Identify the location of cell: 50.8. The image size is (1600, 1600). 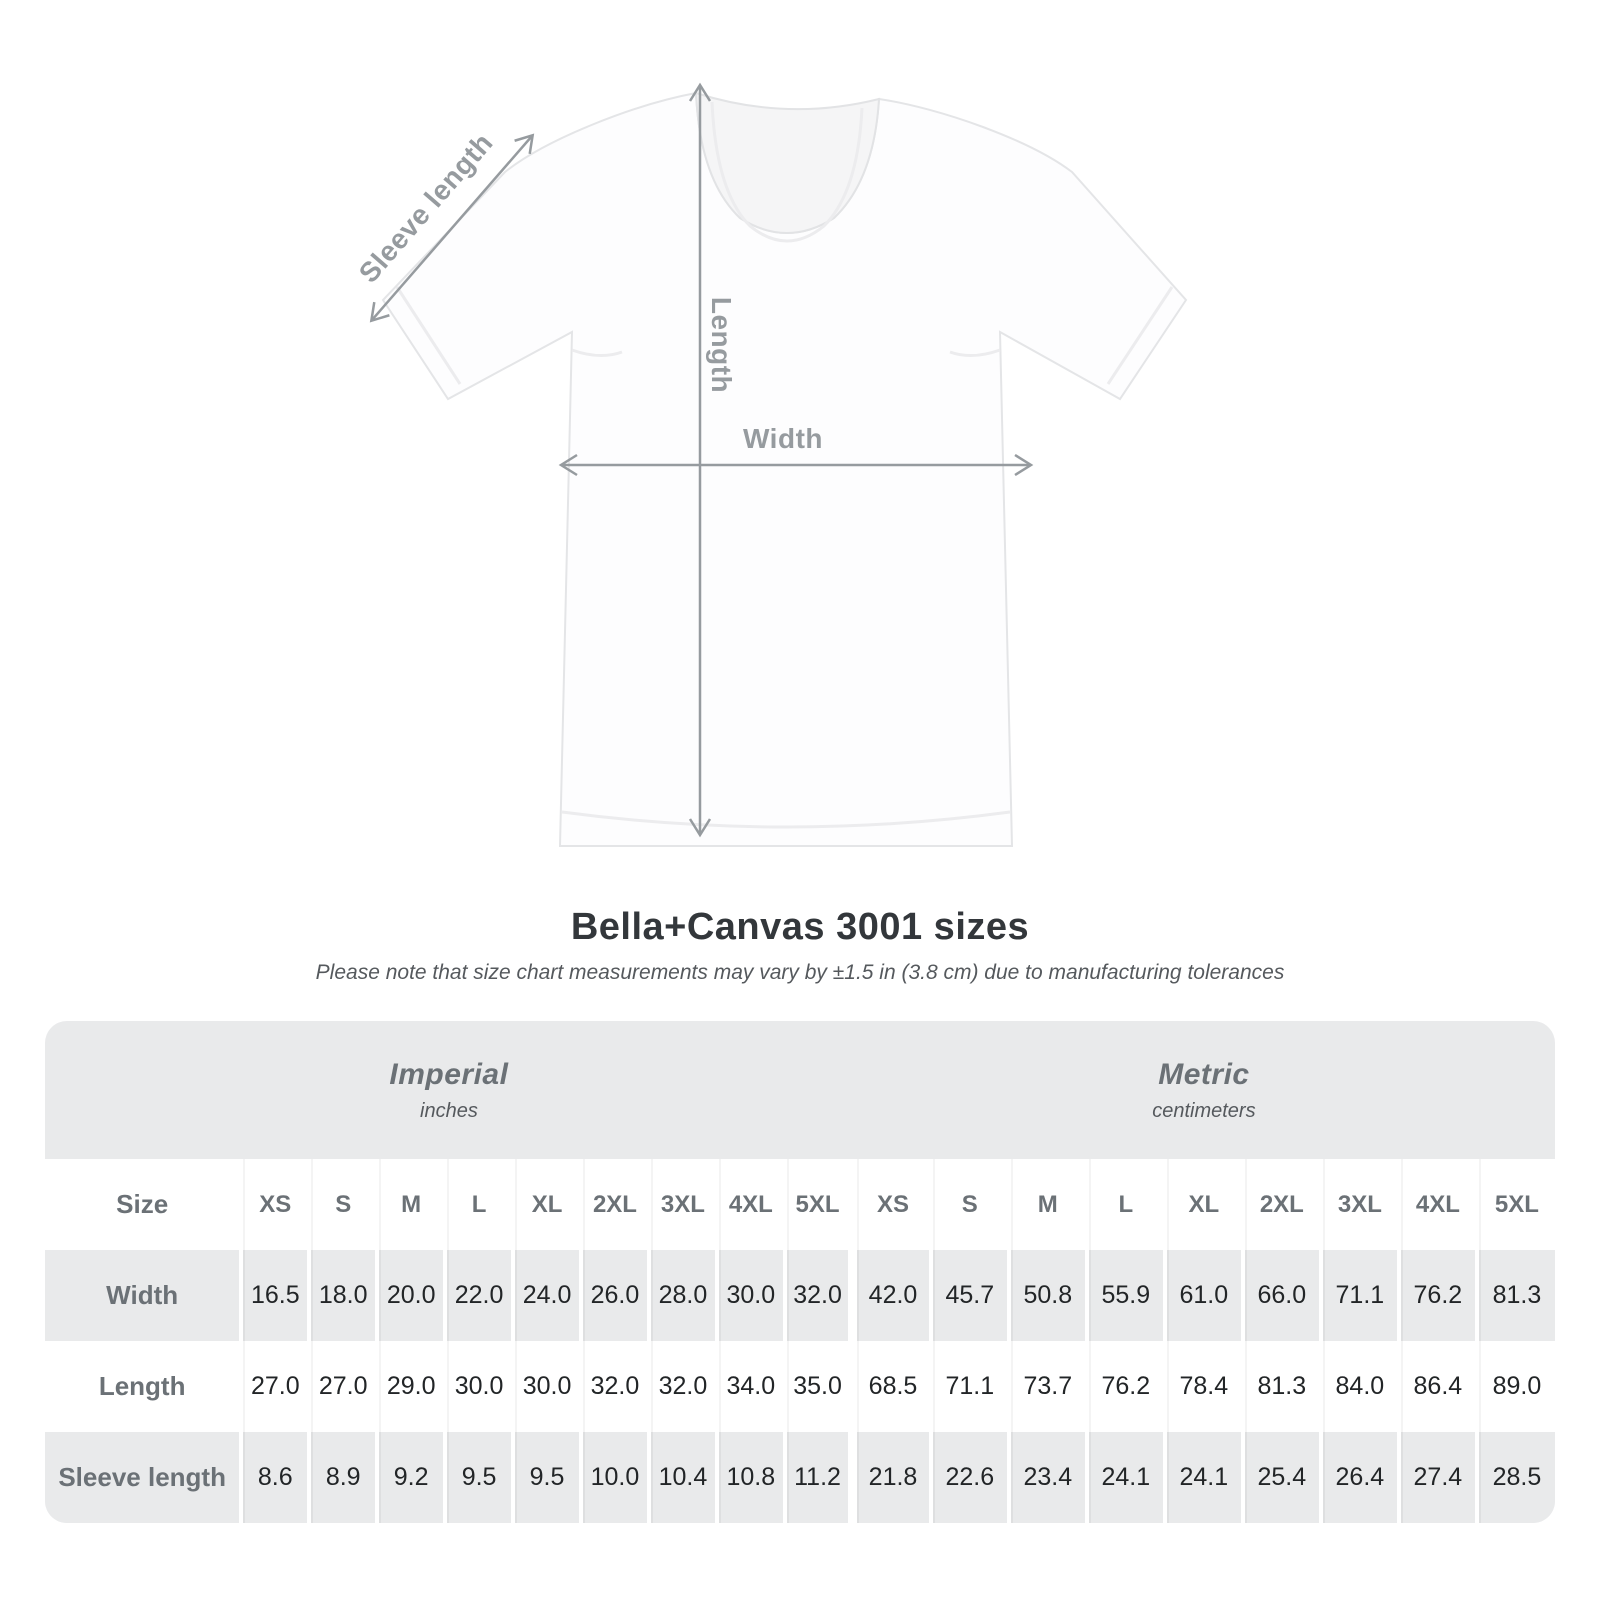
(1046, 1295).